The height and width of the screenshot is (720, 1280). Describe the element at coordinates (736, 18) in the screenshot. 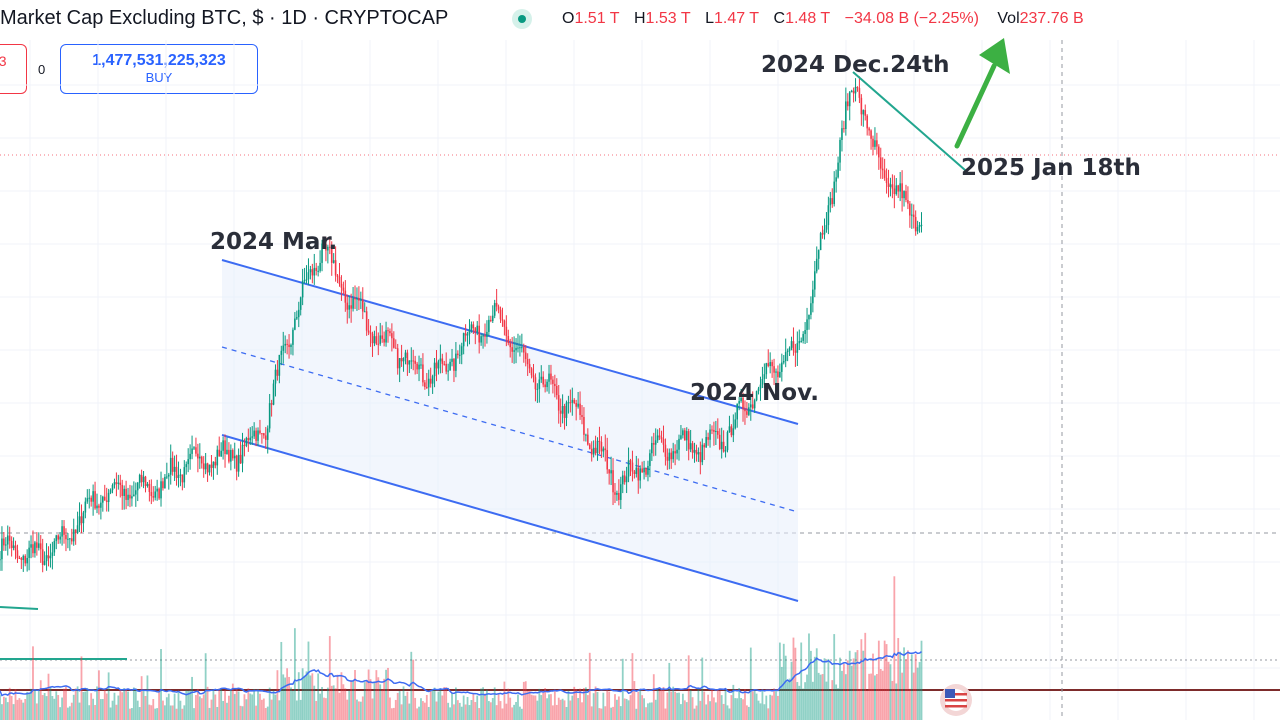

I see `low-value: 1.47 T` at that location.